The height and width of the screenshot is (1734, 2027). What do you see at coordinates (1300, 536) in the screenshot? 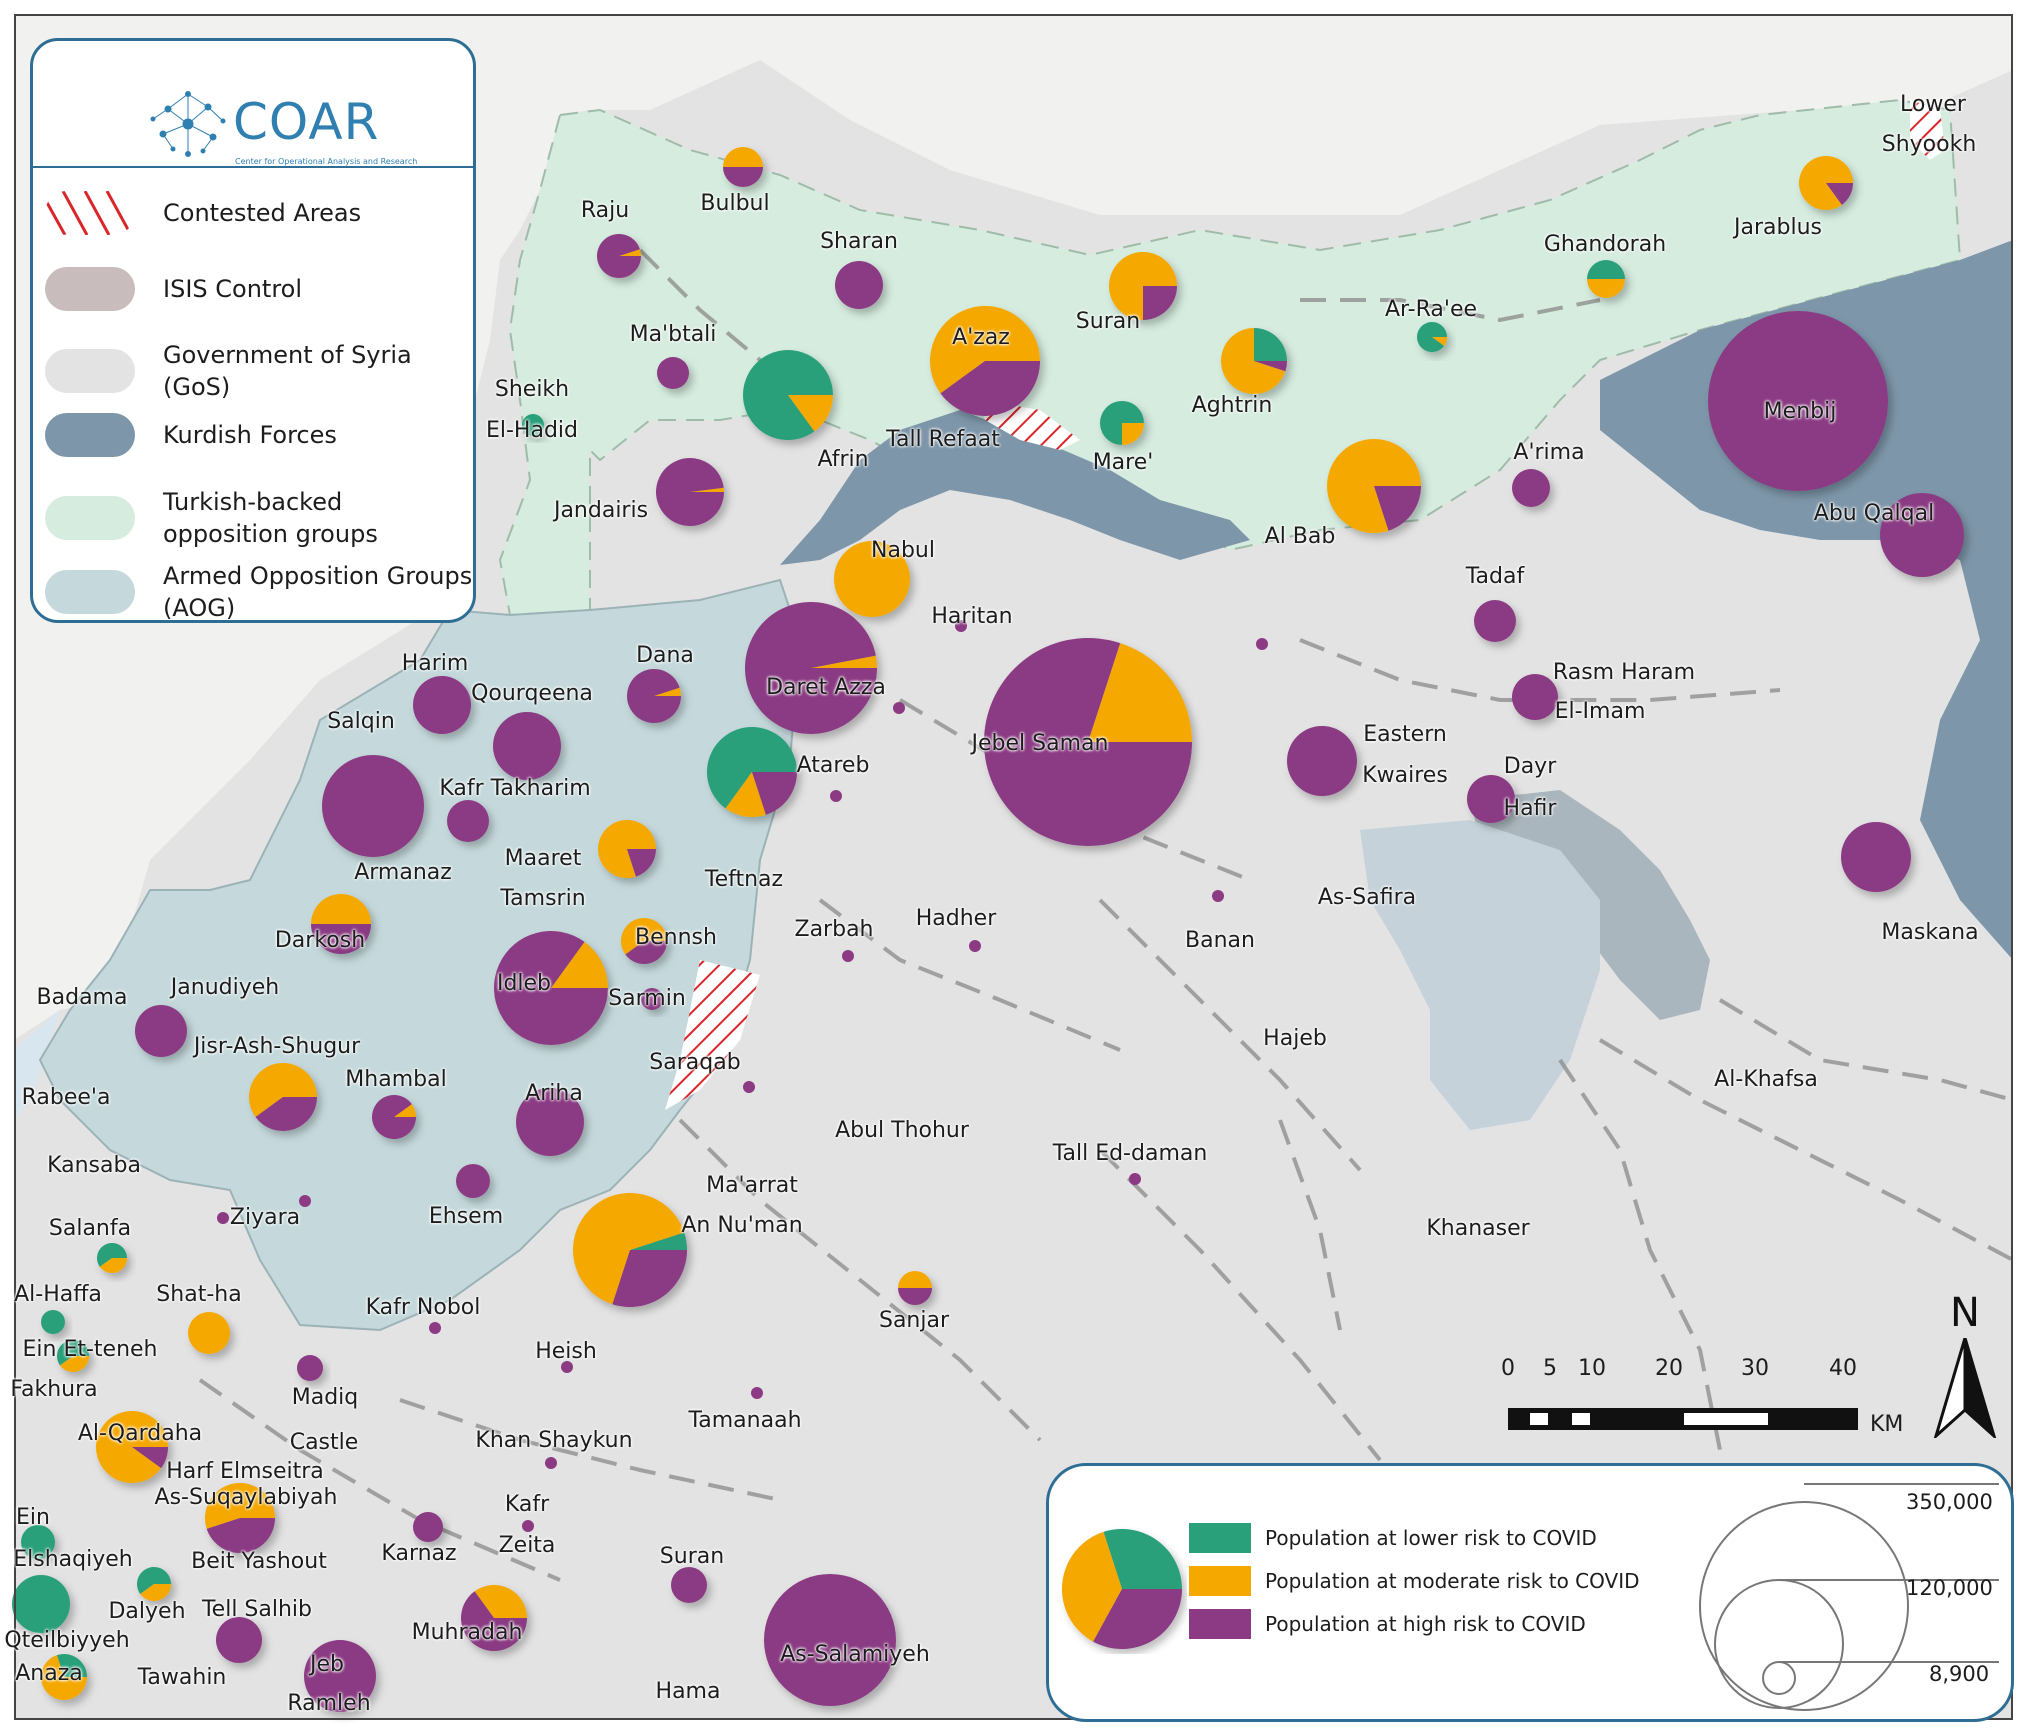
I see `place-label: Al Bab` at bounding box center [1300, 536].